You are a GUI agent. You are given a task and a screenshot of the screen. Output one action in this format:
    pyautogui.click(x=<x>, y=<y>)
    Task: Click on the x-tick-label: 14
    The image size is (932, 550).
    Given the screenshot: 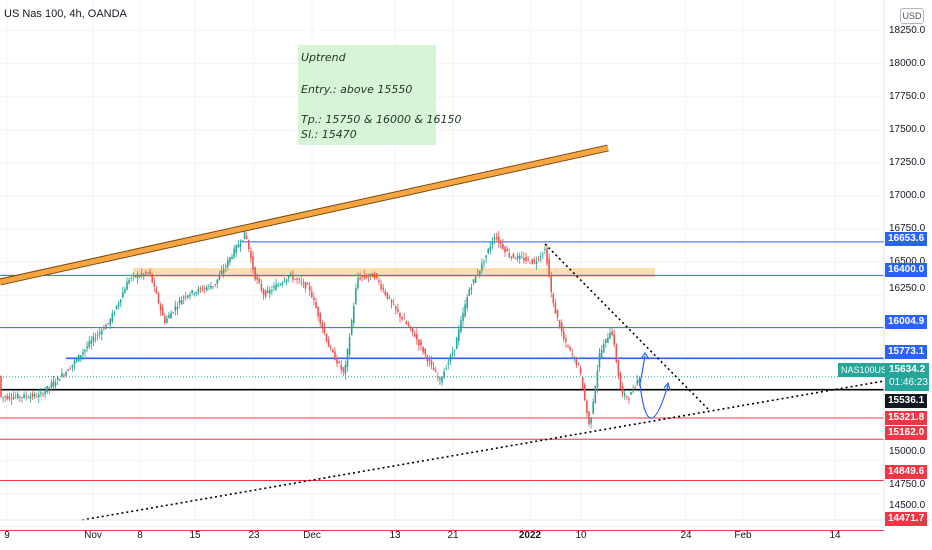 What is the action you would take?
    pyautogui.click(x=835, y=535)
    